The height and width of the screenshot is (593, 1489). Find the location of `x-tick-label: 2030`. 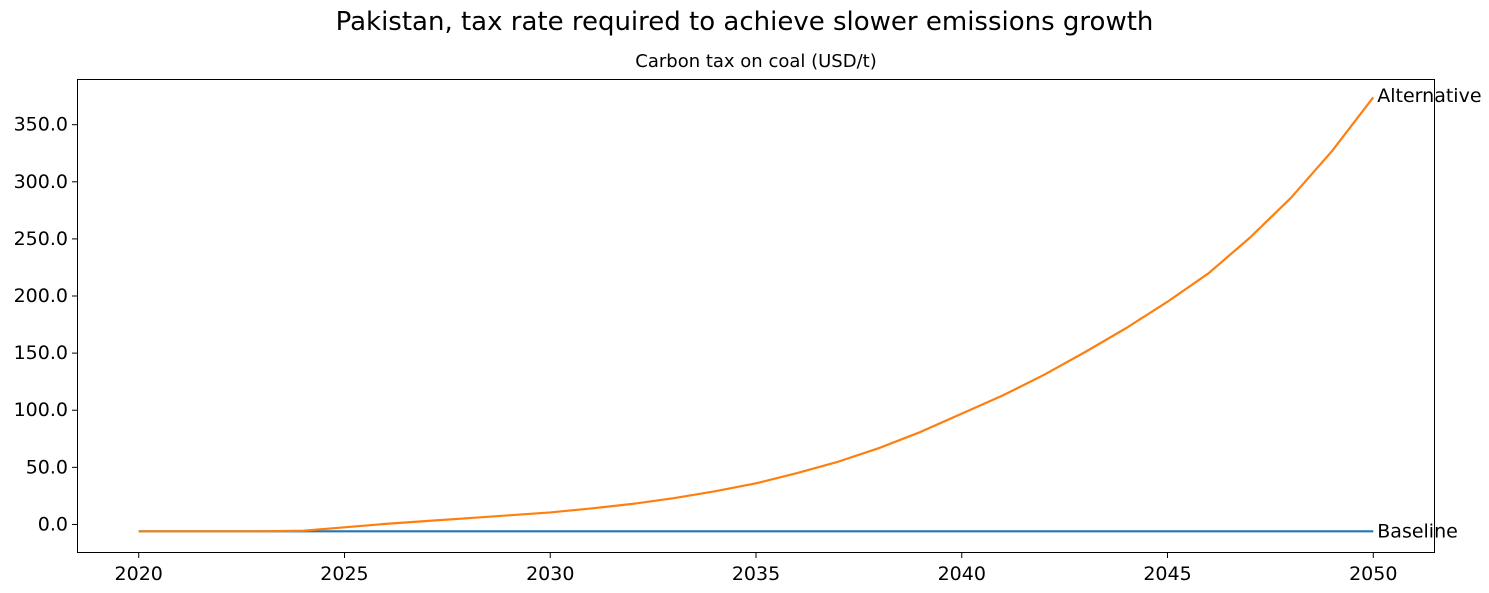

x-tick-label: 2030 is located at coordinates (550, 574).